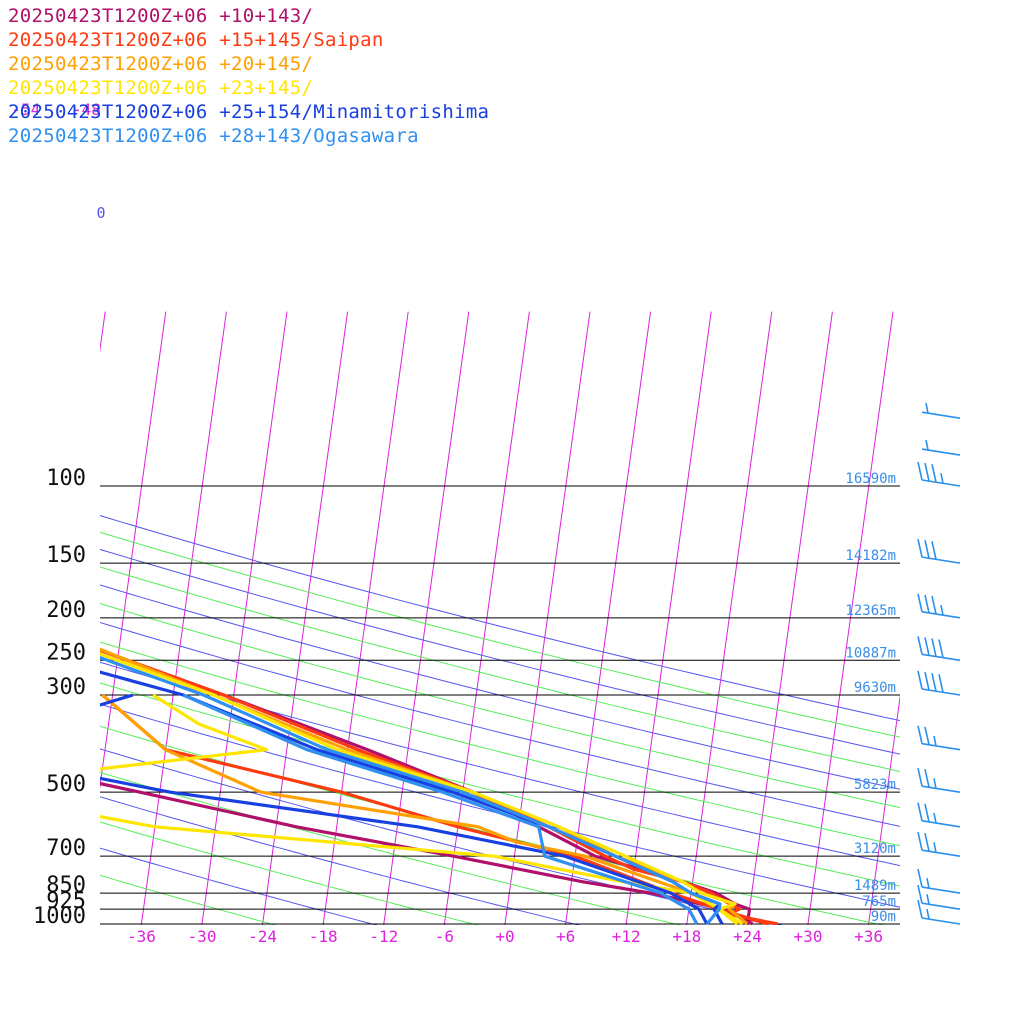  Describe the element at coordinates (66, 478) in the screenshot. I see `pressure-label: 100` at that location.